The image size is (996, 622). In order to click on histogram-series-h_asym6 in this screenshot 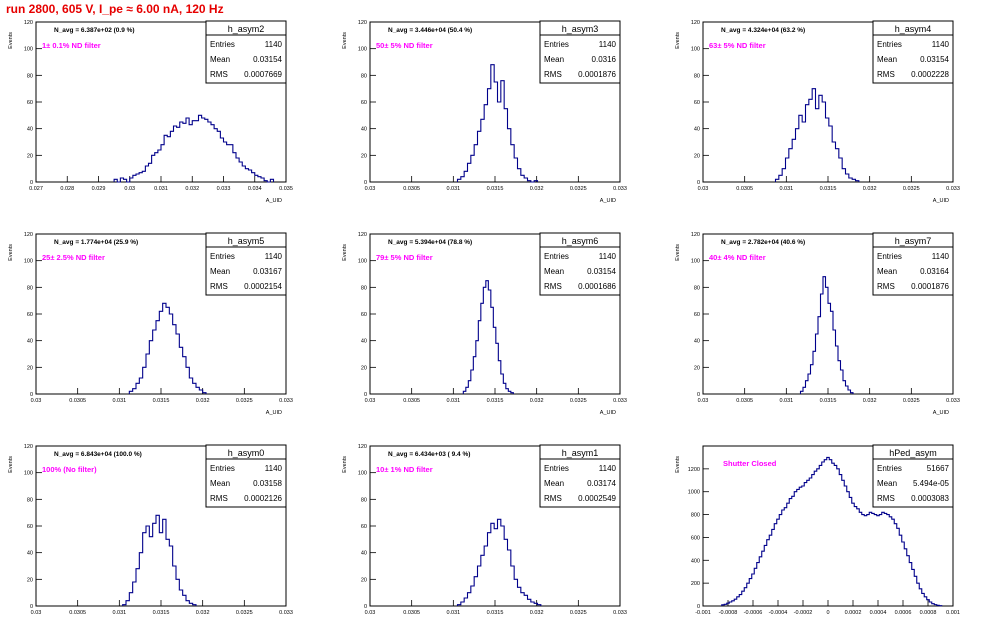, I will do `click(488, 337)`.